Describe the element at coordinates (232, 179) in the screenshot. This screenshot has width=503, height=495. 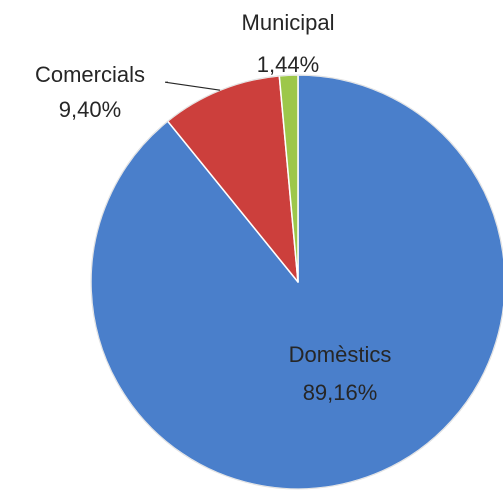
I see `pie-slice-comercials` at that location.